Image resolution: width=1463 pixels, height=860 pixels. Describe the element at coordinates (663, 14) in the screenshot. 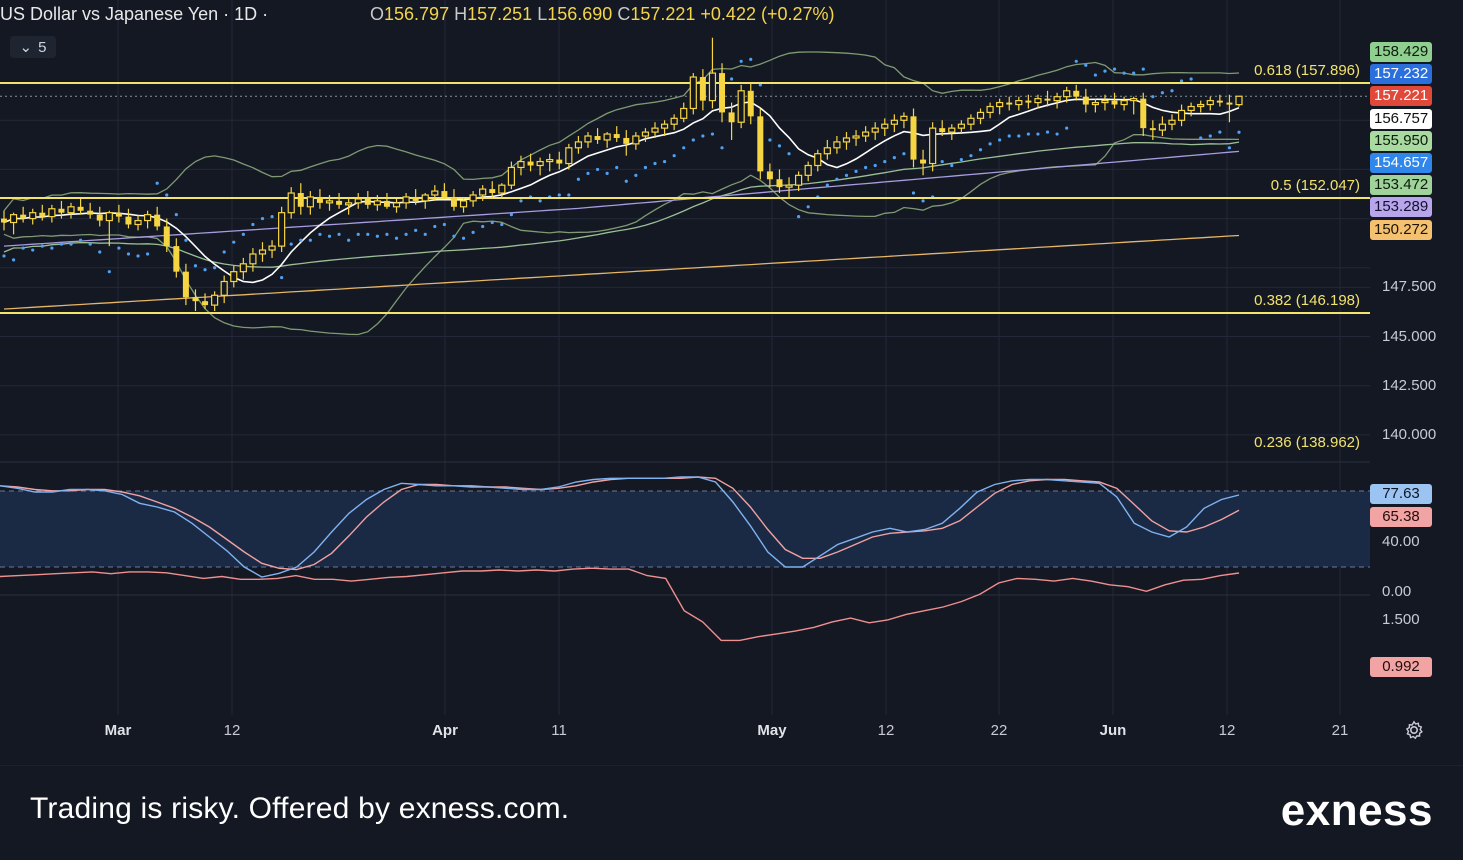

I see `close-value: 157.221` at that location.